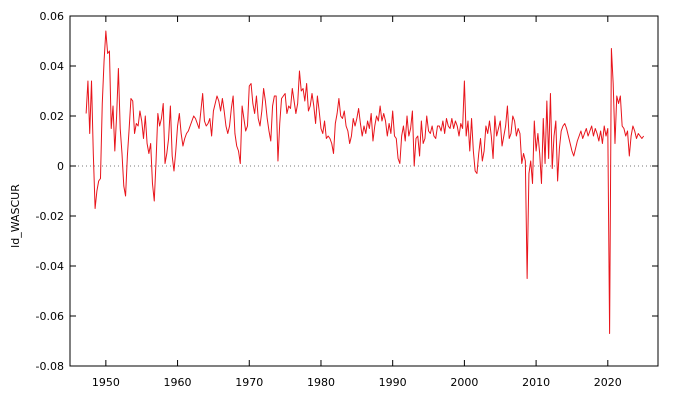 The image size is (680, 400). What do you see at coordinates (50, 366) in the screenshot?
I see `y-tick-label: -0.08` at bounding box center [50, 366].